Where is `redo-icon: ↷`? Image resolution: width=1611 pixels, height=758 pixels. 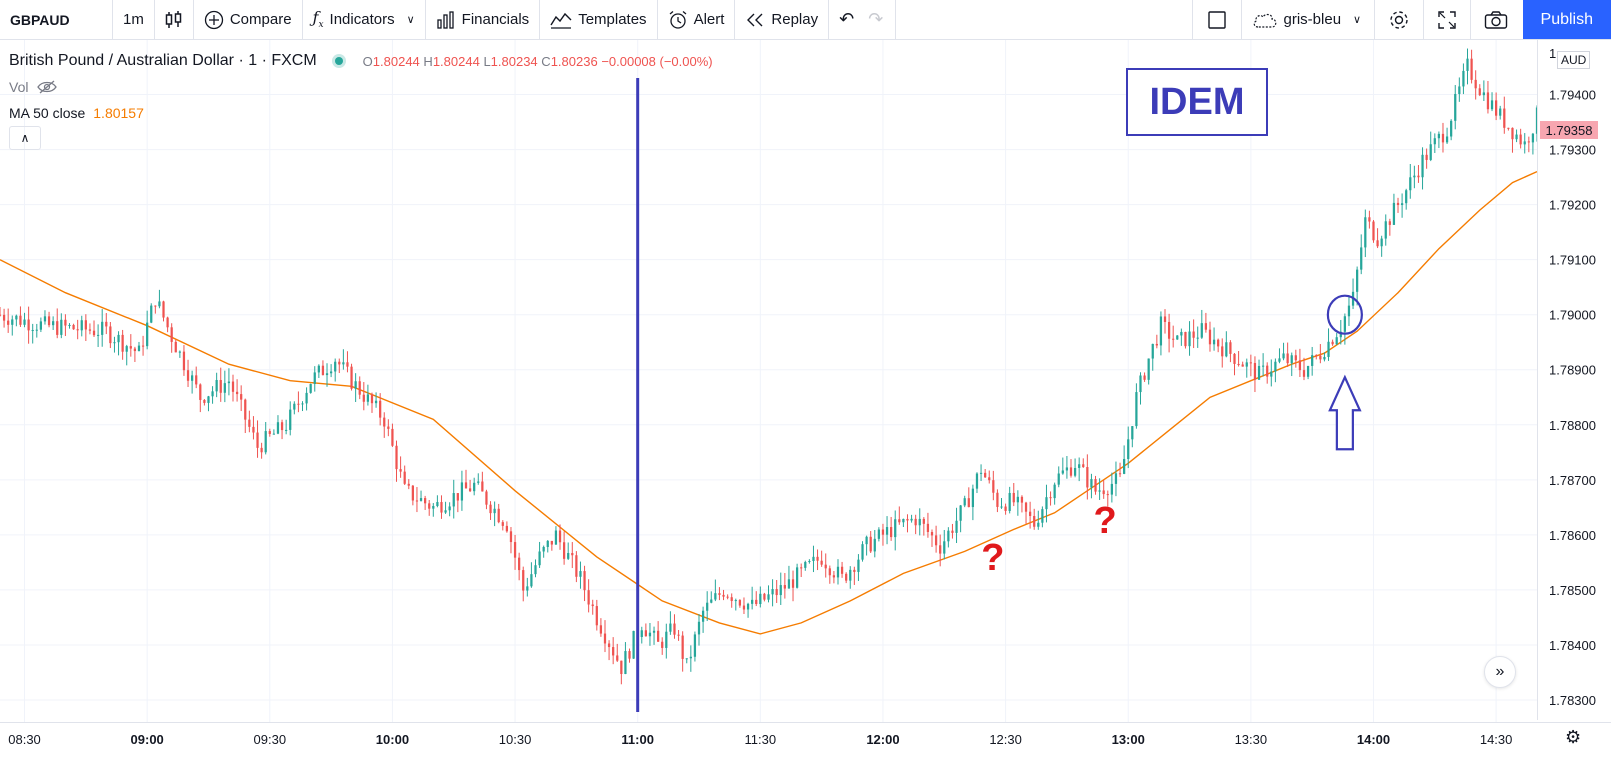 redo-icon: ↷ is located at coordinates (876, 19).